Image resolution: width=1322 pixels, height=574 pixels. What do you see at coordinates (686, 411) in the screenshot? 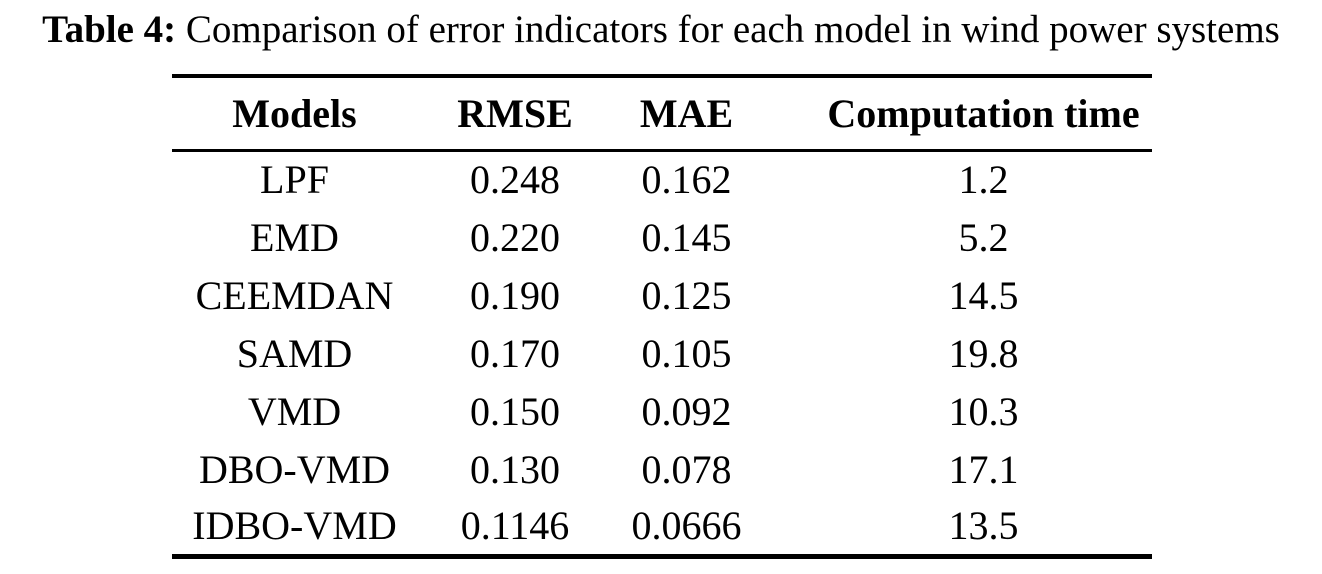
I see `table-cell: 0.092` at bounding box center [686, 411].